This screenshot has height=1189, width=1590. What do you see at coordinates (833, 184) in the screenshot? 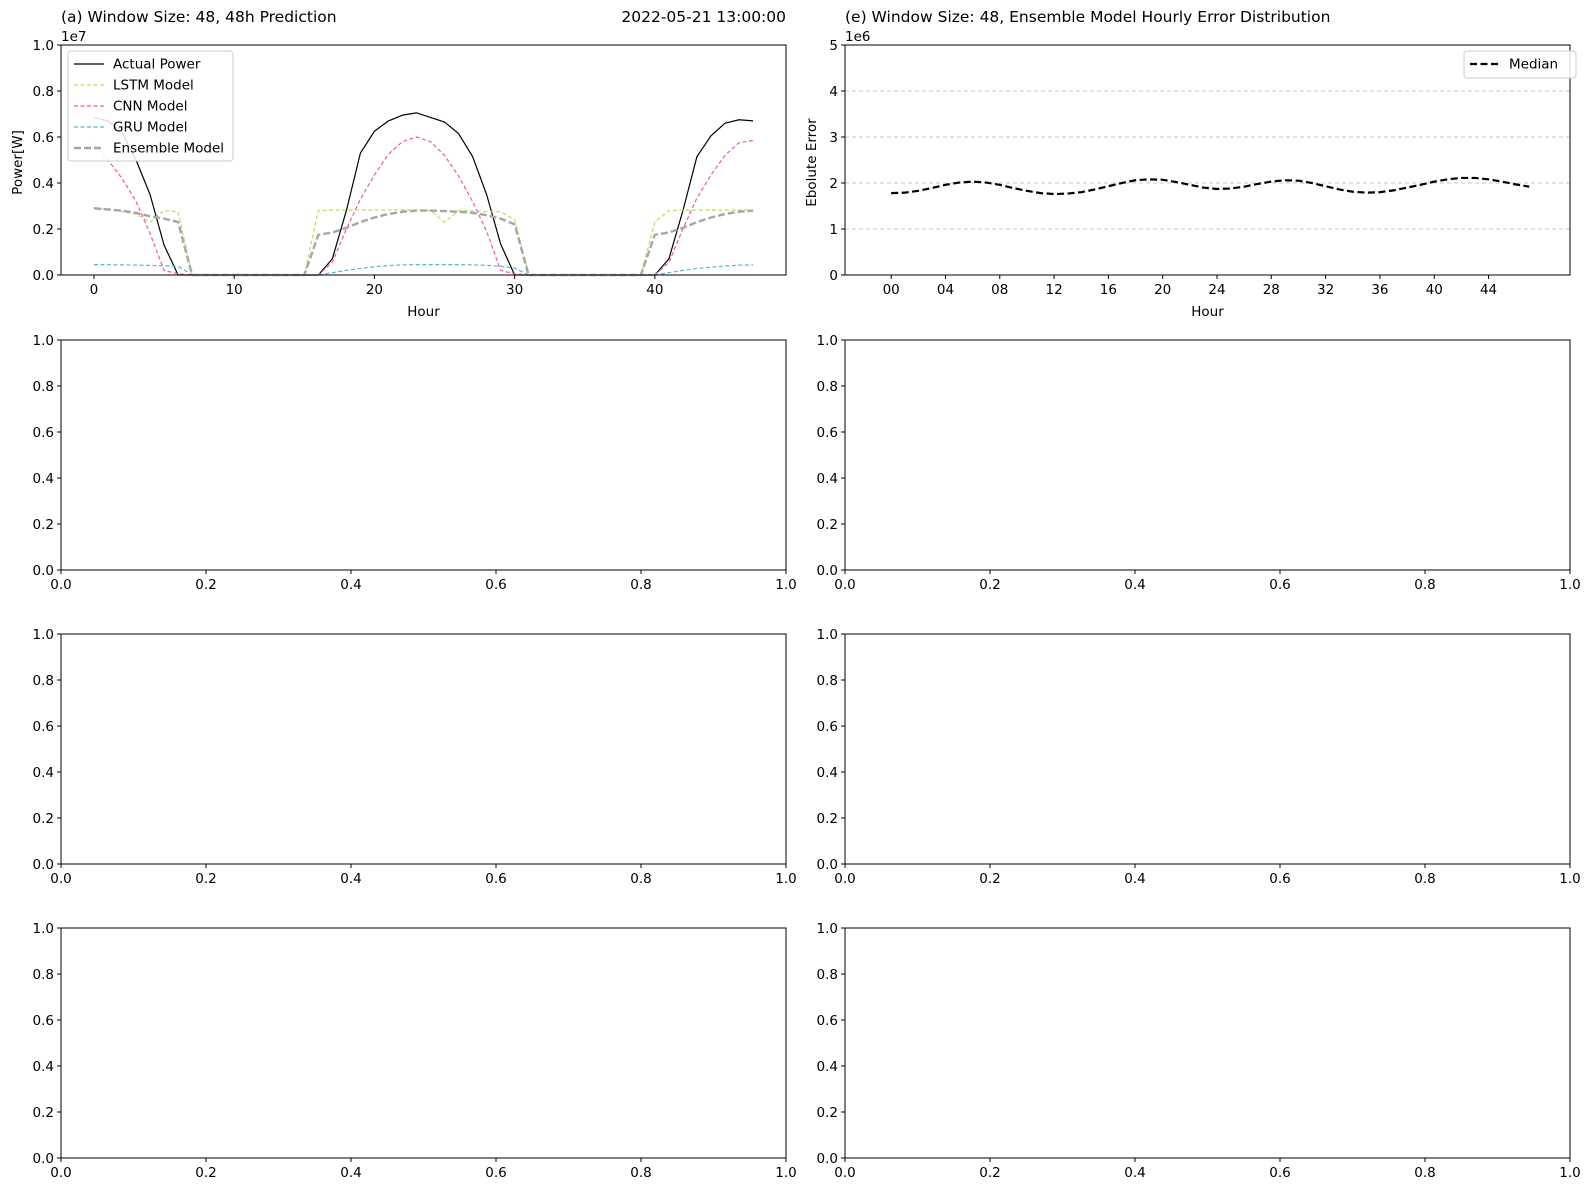
I see `y-tick-label: 2` at bounding box center [833, 184].